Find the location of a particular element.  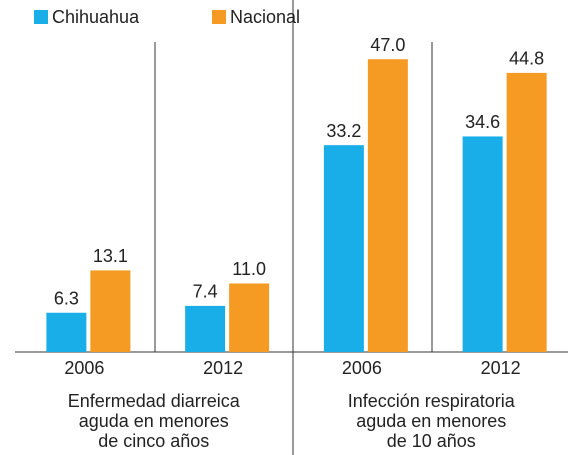

group-label: Enfermedad diarreica is located at coordinates (154, 401).